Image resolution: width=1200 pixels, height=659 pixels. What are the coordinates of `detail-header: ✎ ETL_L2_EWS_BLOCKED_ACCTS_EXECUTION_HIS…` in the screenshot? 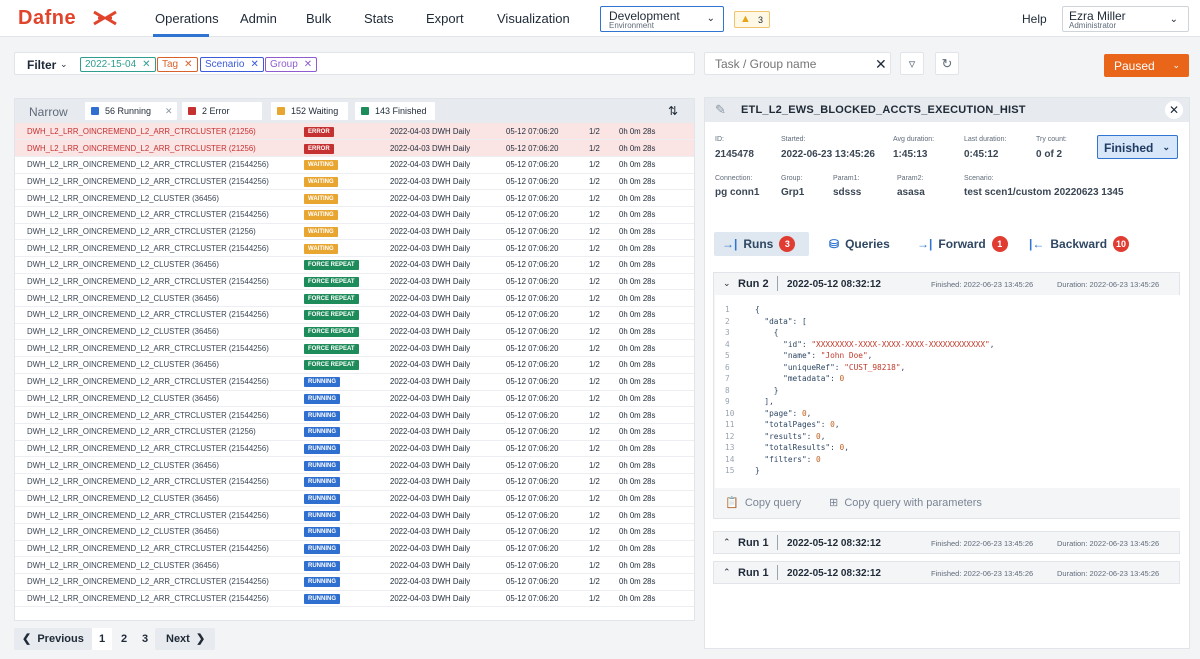 It's located at (947, 110).